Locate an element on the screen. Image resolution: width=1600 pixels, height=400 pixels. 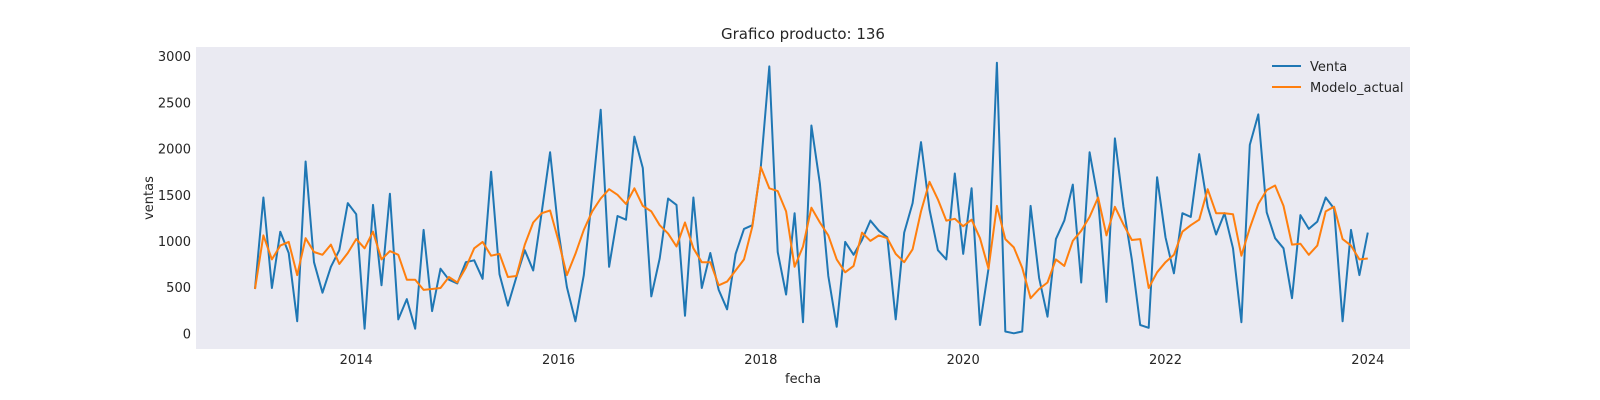
legend: Venta Modelo_actual is located at coordinates (1338, 78).